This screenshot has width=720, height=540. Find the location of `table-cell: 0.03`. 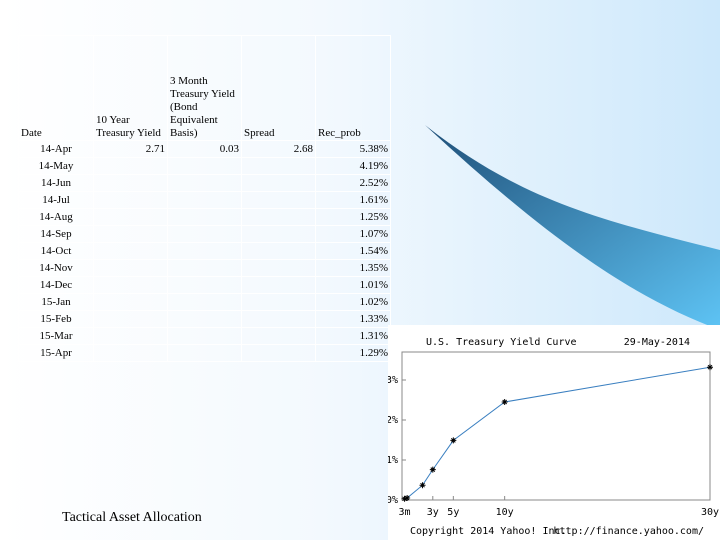

table-cell: 0.03 is located at coordinates (204, 149).